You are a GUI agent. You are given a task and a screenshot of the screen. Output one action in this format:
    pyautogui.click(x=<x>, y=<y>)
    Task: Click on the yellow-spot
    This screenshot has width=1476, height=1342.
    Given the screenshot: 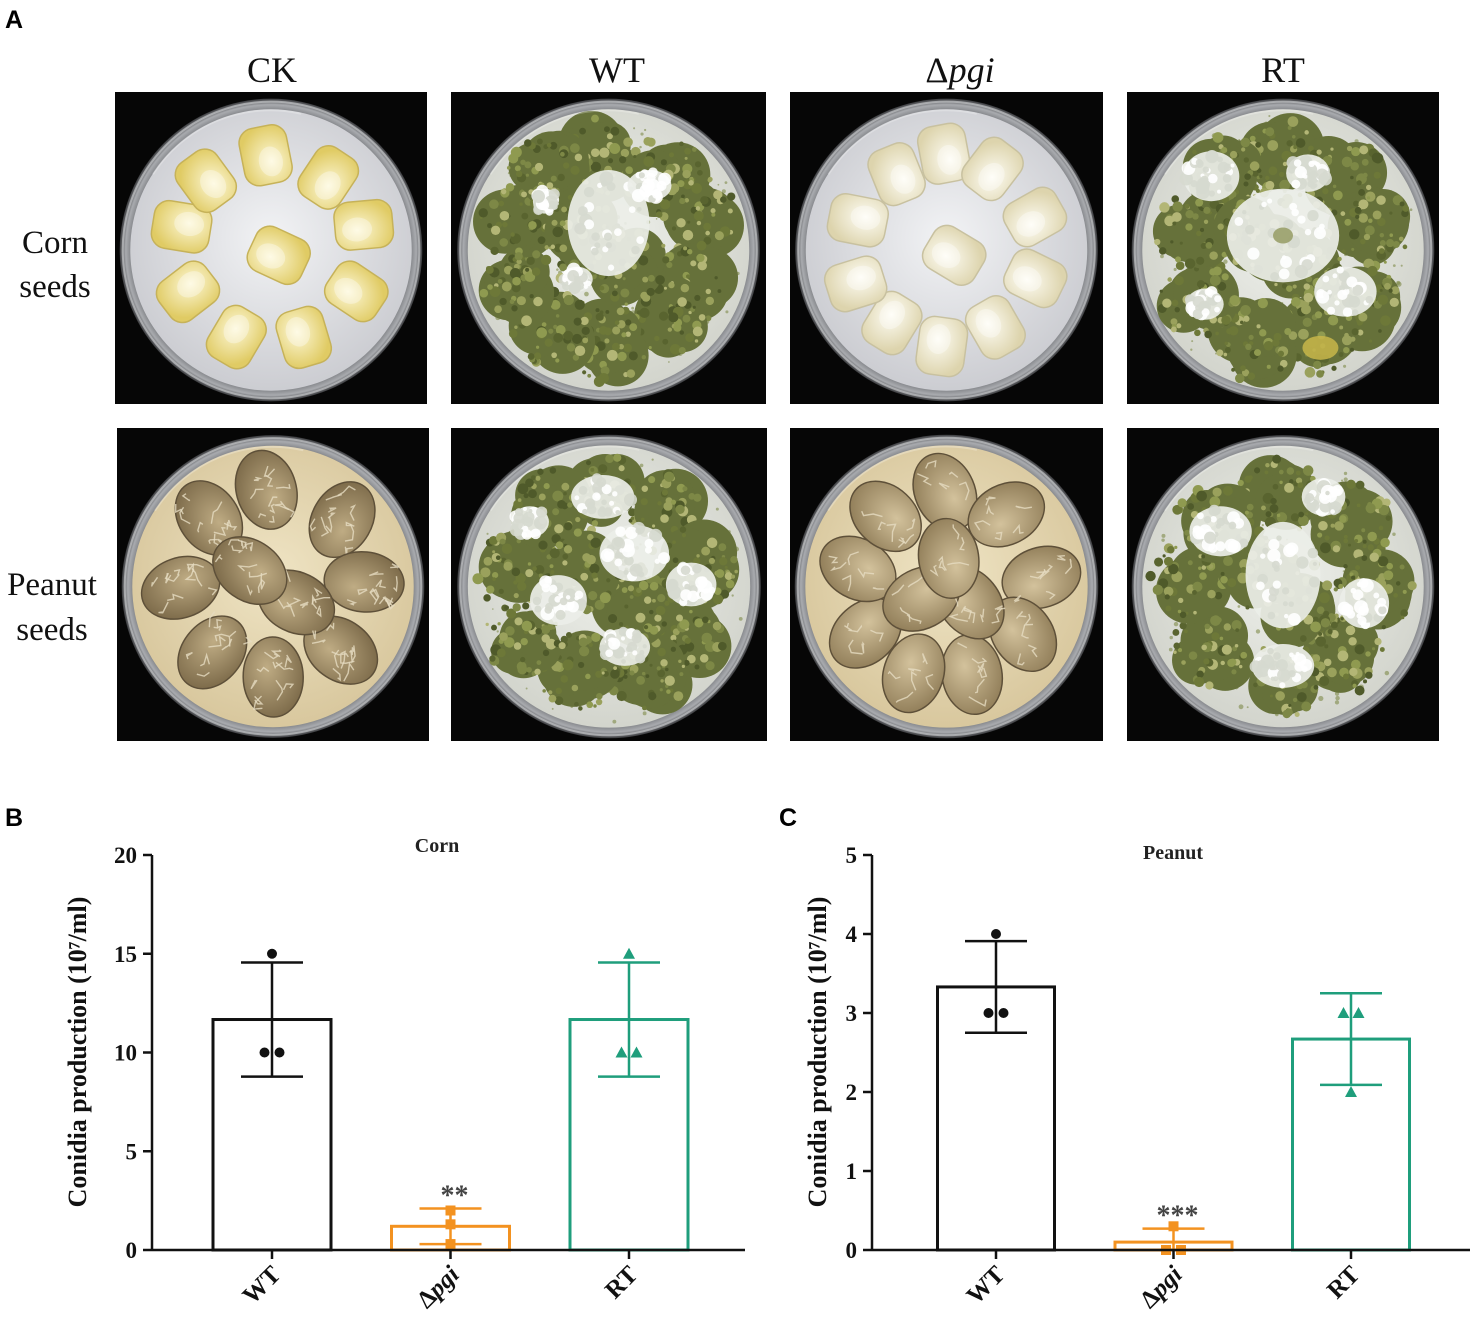 What is the action you would take?
    pyautogui.click(x=1320, y=347)
    